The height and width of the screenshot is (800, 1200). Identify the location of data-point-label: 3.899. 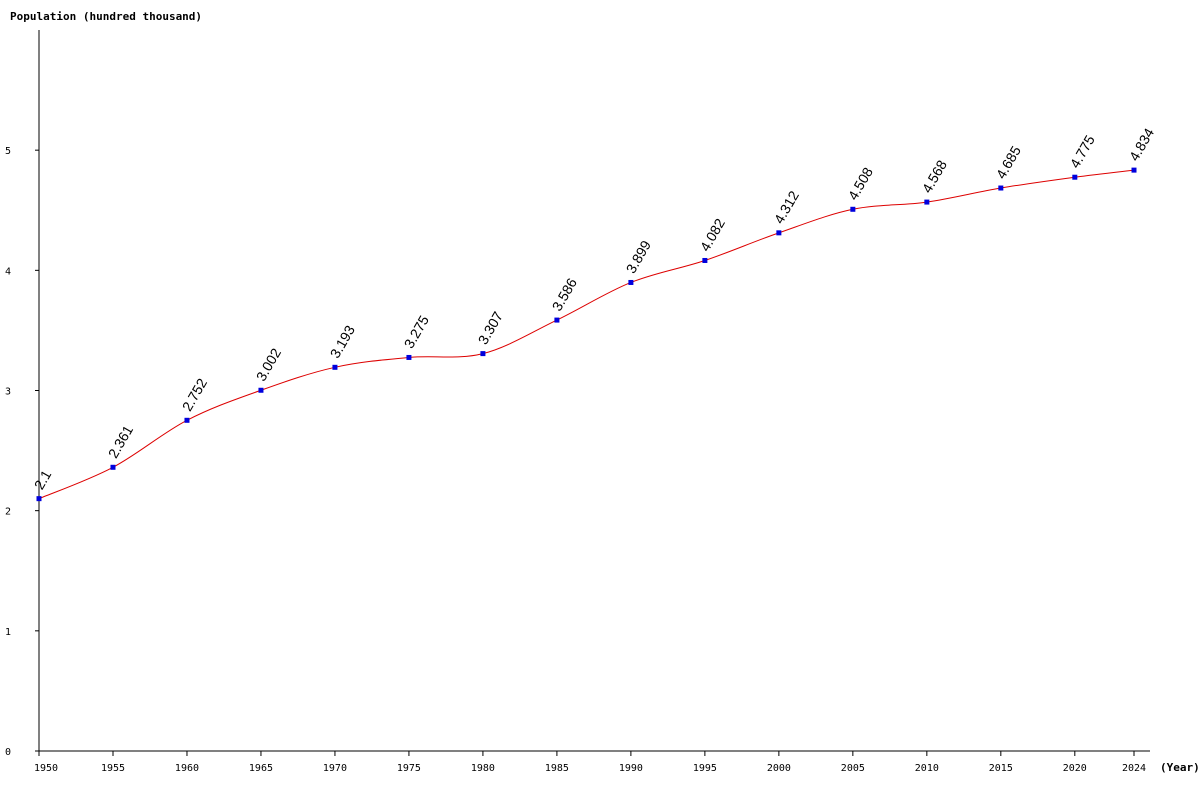
(638, 256).